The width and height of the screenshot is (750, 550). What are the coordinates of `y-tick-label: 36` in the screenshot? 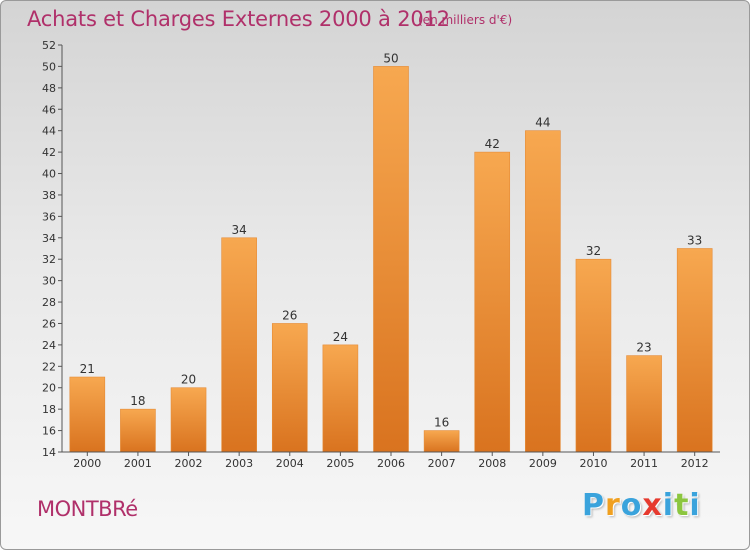 It's located at (49, 216).